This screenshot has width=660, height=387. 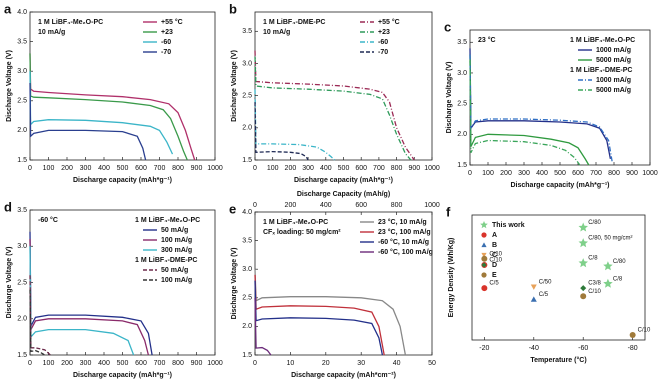 I want to click on point-label: C/50, so click(x=545, y=282).